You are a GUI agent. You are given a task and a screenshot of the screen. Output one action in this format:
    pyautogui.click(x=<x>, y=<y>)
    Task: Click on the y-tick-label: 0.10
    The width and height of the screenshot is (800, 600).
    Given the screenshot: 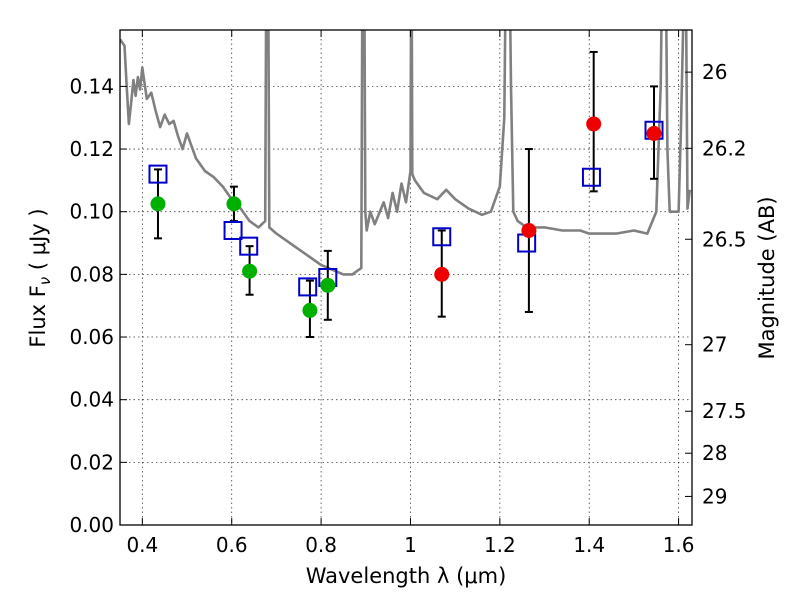 What is the action you would take?
    pyautogui.click(x=91, y=212)
    